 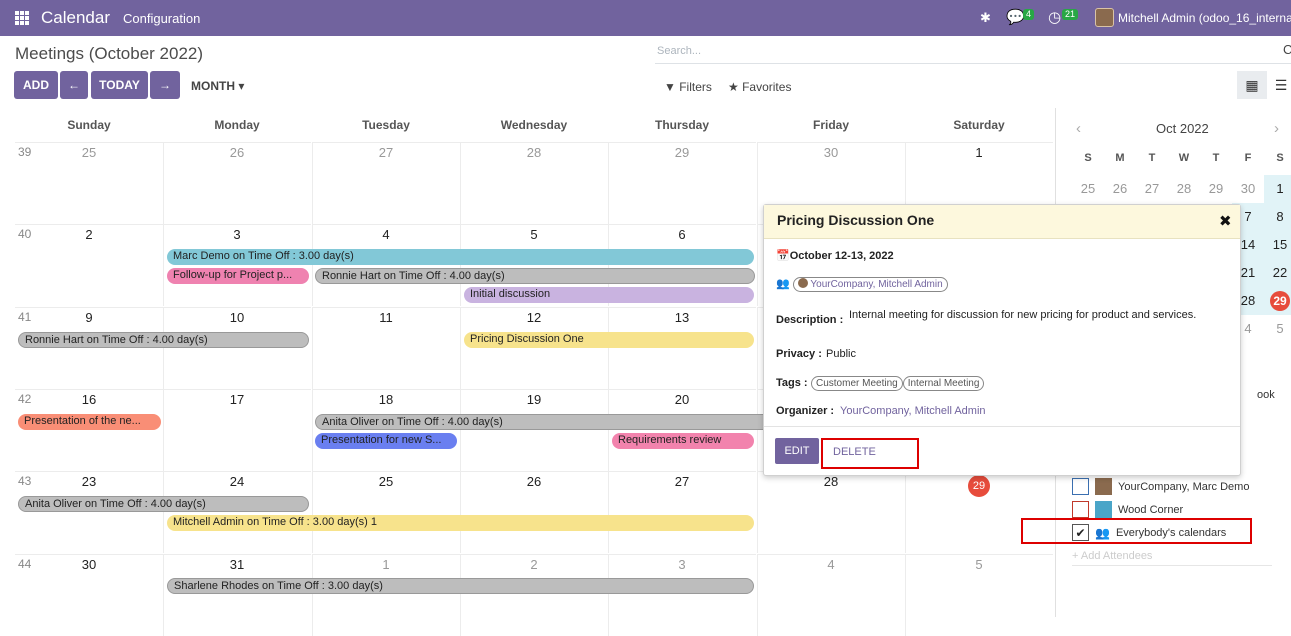 I want to click on attendee-tag: YourCompany, Mitchell Admin, so click(x=870, y=284).